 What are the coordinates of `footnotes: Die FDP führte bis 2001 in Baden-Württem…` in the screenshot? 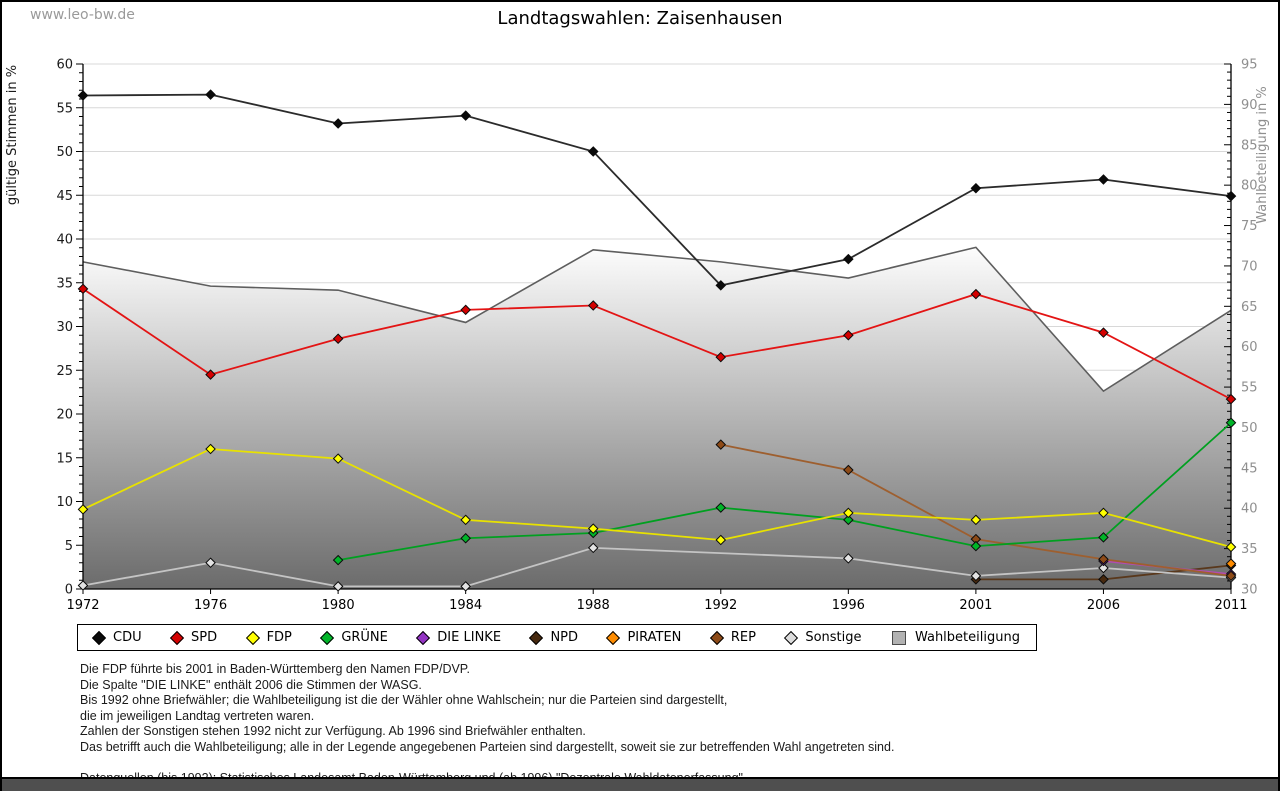 It's located at (487, 724).